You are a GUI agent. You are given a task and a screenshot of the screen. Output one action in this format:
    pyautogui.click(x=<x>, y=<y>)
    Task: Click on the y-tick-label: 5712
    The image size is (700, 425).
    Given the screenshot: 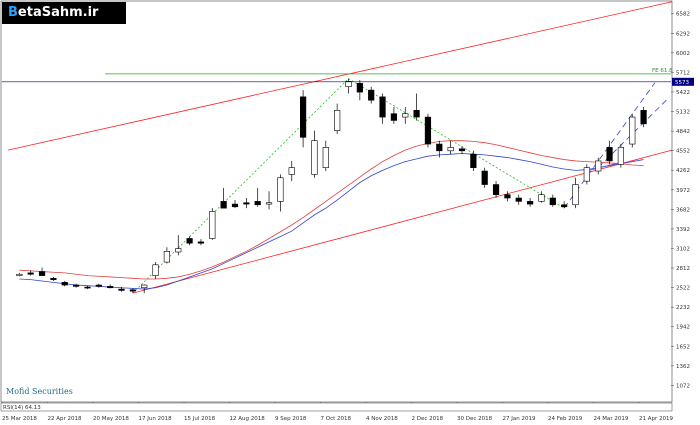 What is the action you would take?
    pyautogui.click(x=683, y=73)
    